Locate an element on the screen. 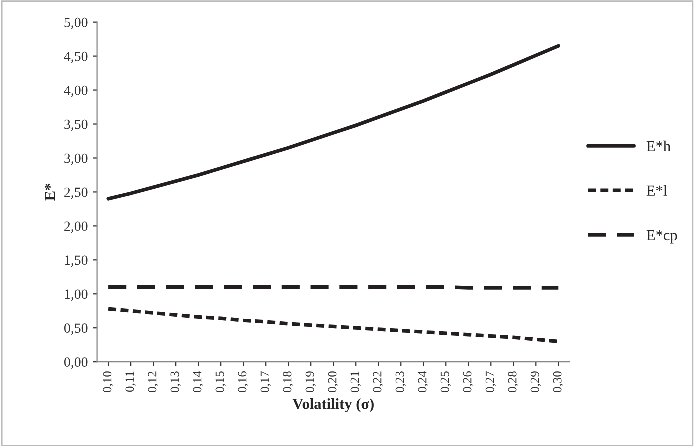 The image size is (695, 447). x-tick-label: 0,29 is located at coordinates (536, 382).